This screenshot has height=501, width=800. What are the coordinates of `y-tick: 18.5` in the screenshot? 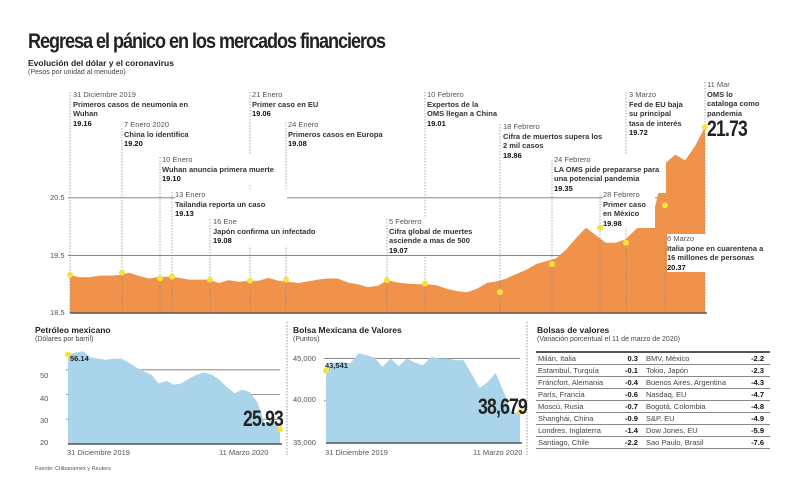 It's located at (57, 312).